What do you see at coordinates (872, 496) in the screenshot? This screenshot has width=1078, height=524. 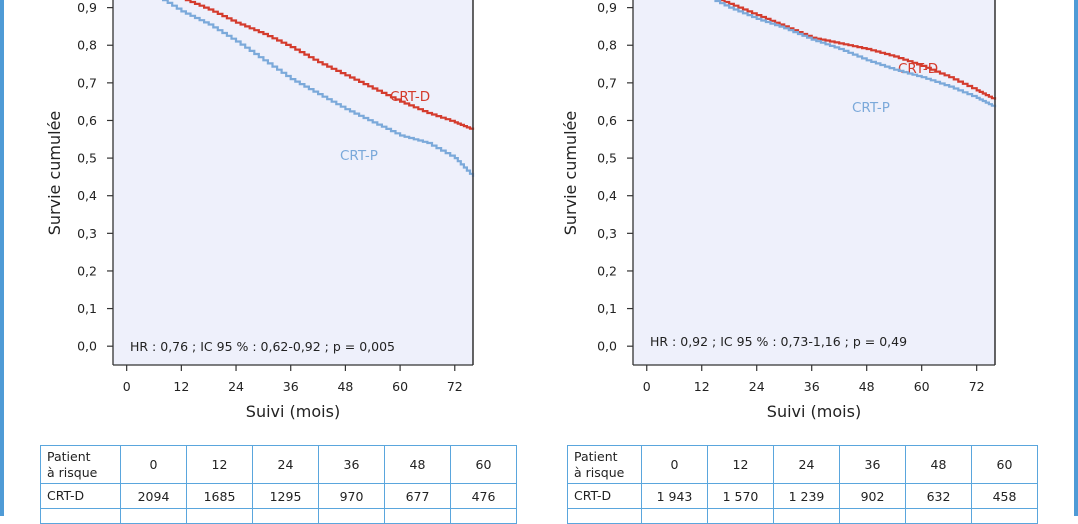 I see `risk-cell: 902` at bounding box center [872, 496].